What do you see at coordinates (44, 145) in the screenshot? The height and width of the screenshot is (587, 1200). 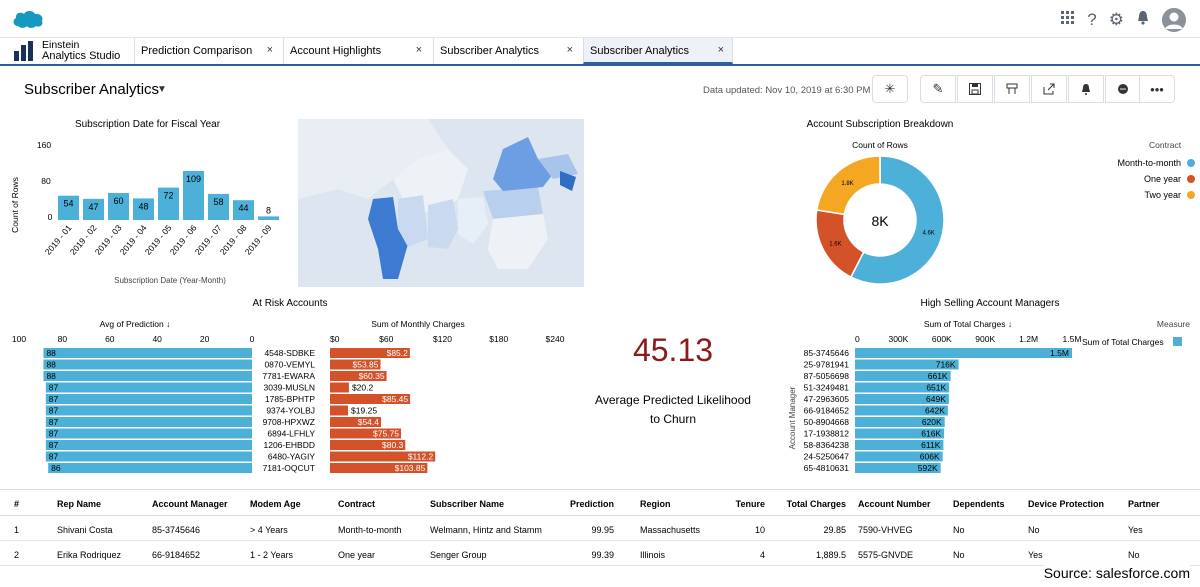 I see `y-tick: 160` at bounding box center [44, 145].